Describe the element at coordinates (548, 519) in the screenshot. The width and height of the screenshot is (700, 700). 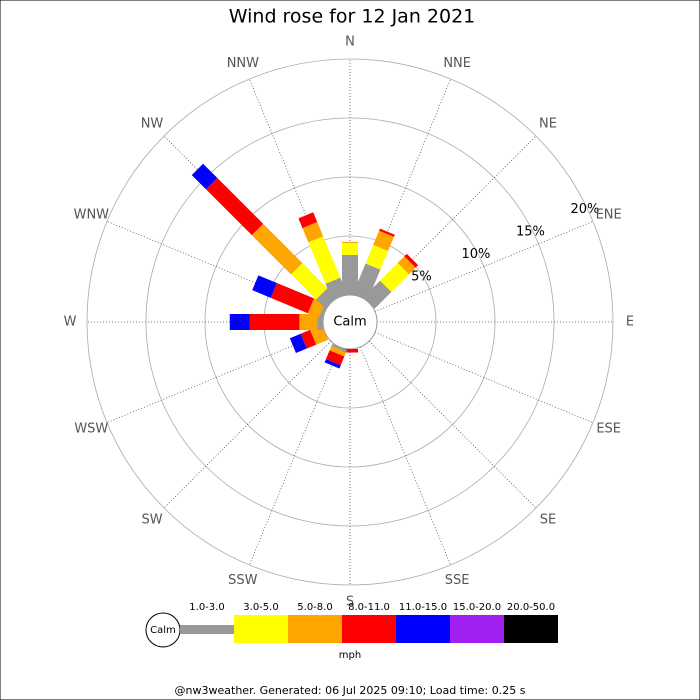
I see `direction-label: SE` at that location.